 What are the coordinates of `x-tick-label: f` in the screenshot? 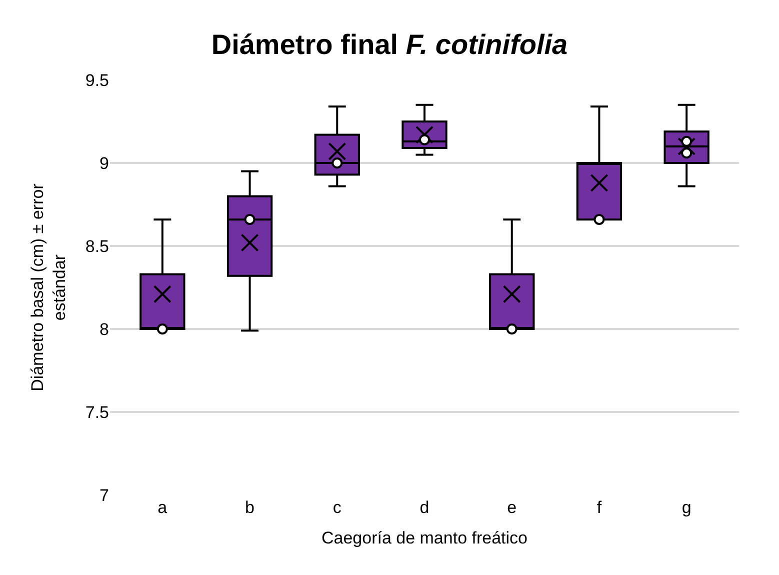 It's located at (599, 507).